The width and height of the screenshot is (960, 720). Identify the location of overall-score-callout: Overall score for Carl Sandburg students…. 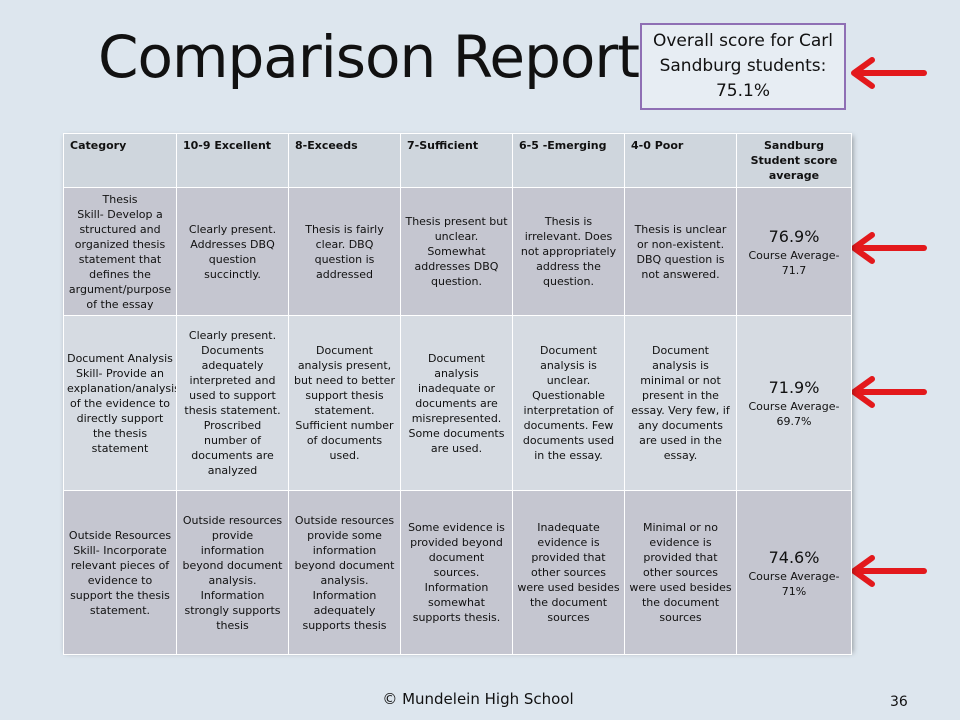
(743, 66).